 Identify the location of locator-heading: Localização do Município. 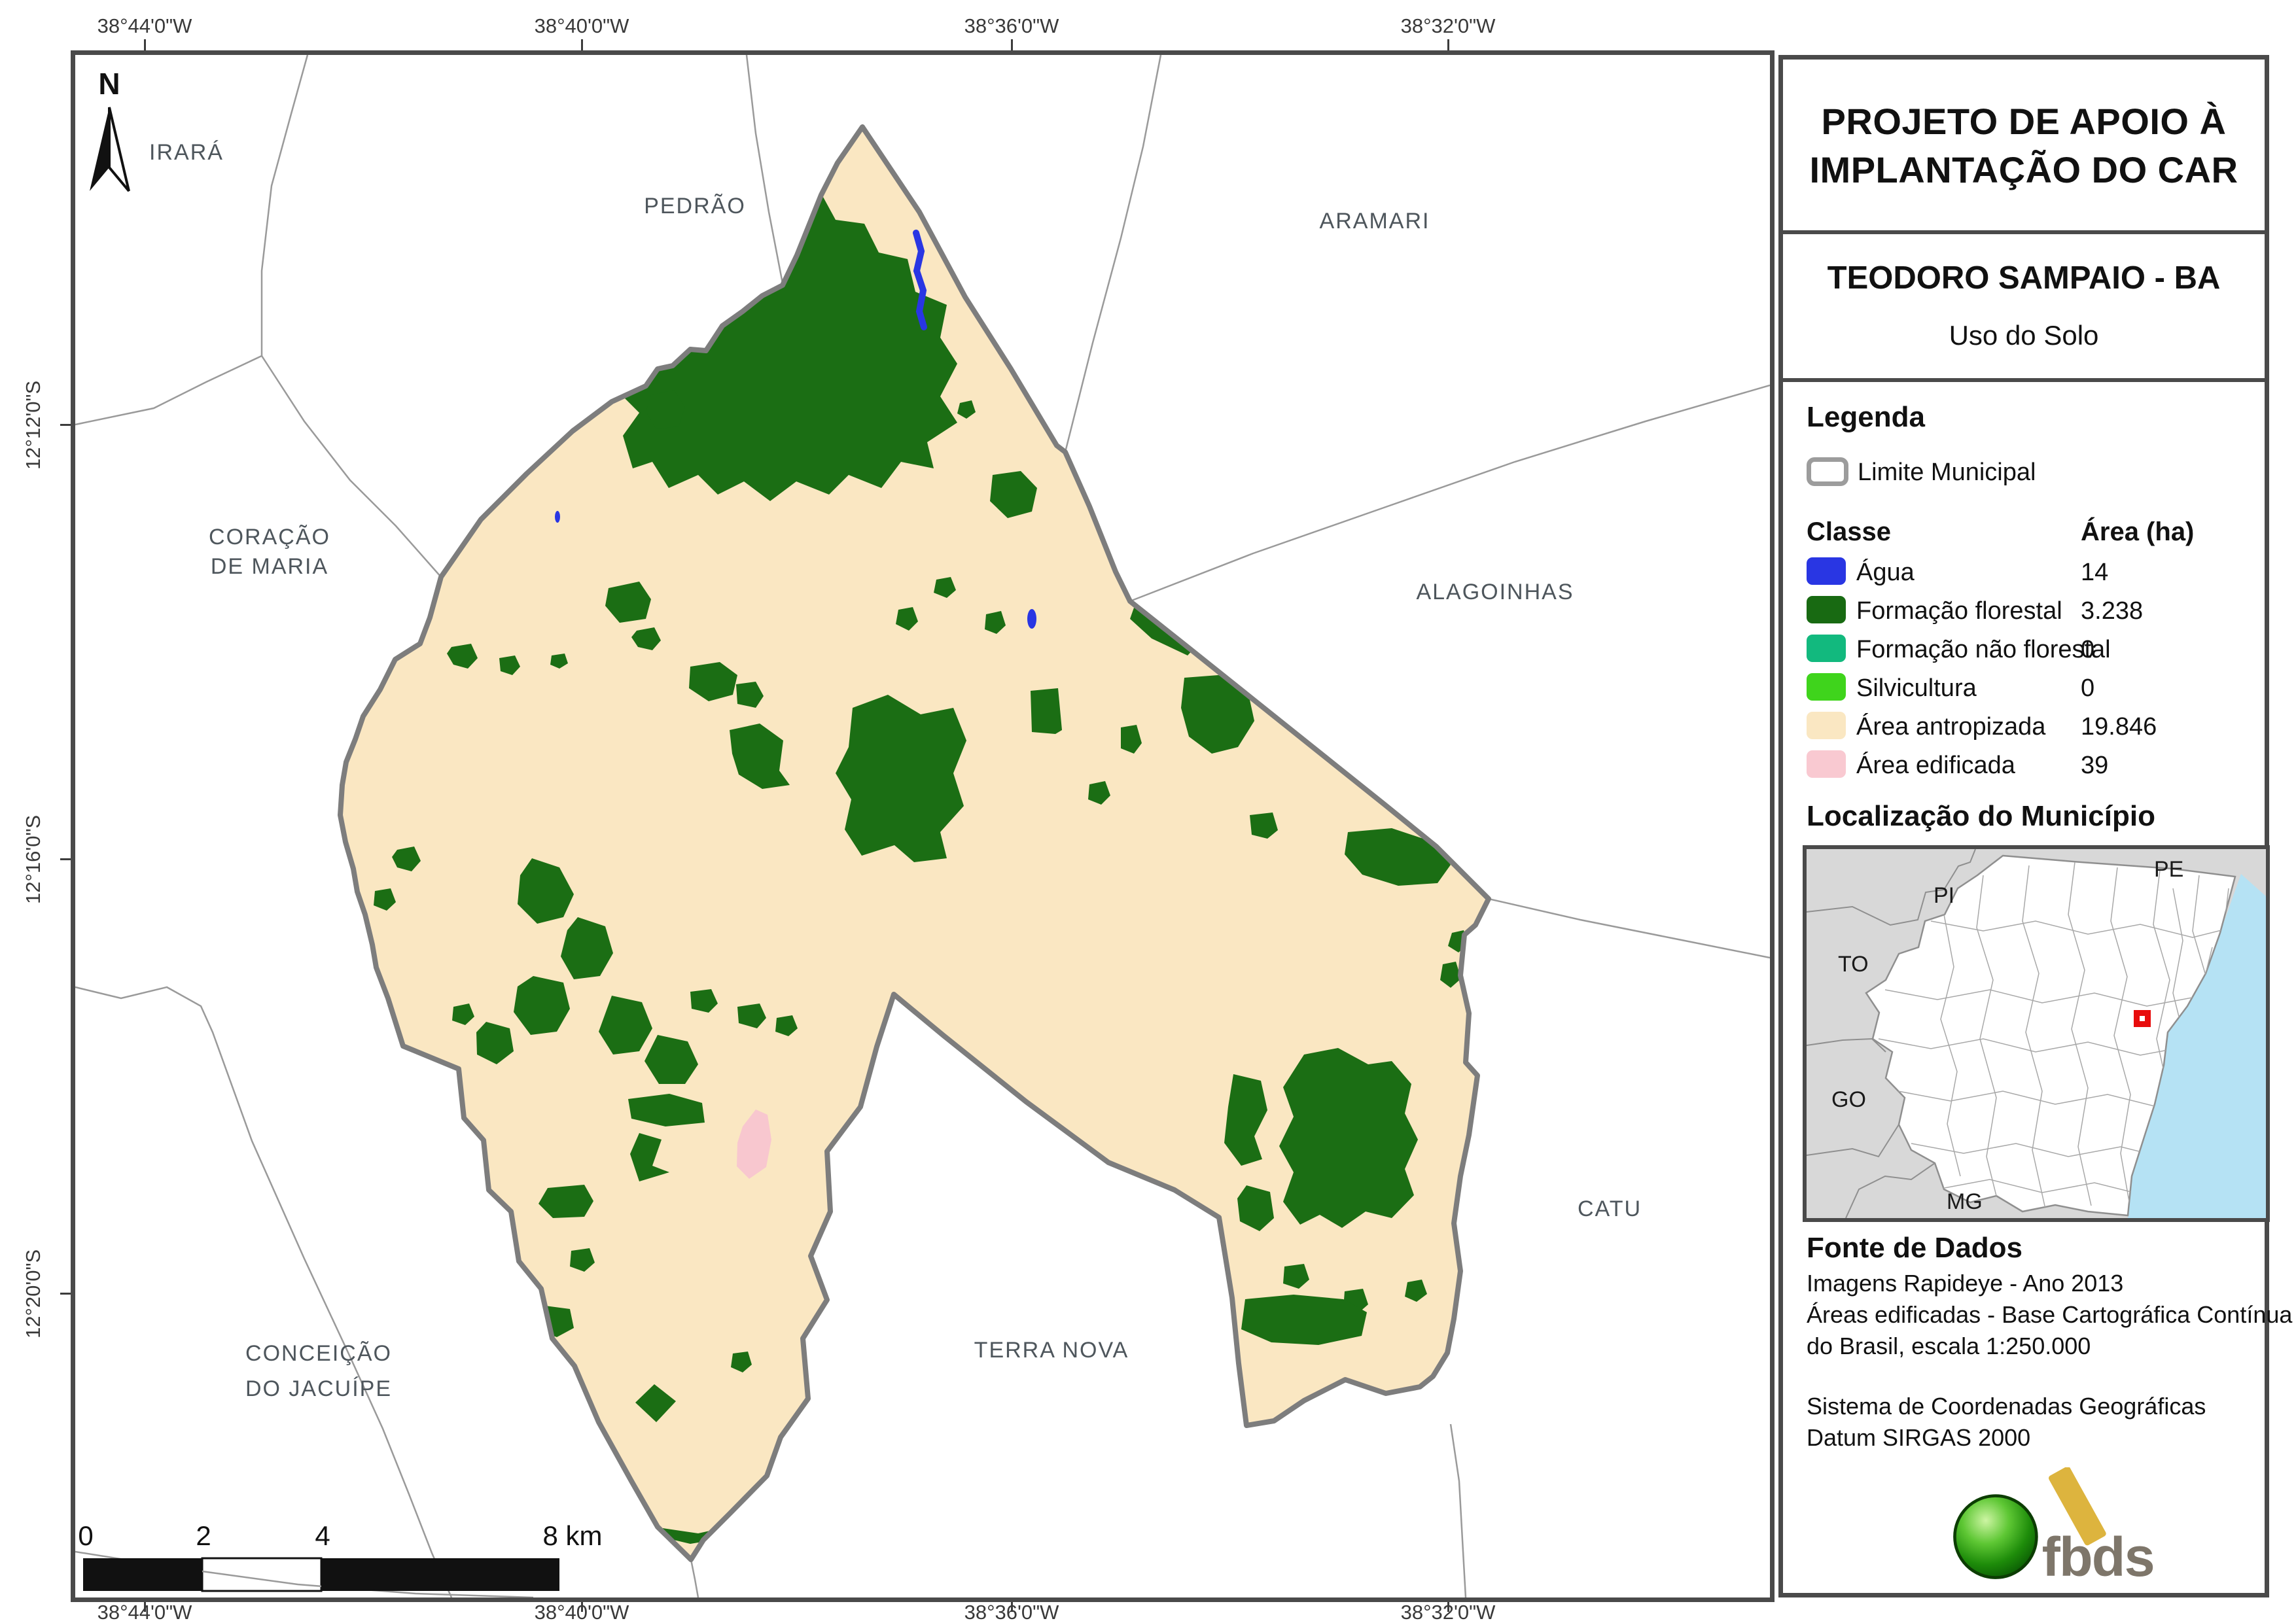
(1981, 816).